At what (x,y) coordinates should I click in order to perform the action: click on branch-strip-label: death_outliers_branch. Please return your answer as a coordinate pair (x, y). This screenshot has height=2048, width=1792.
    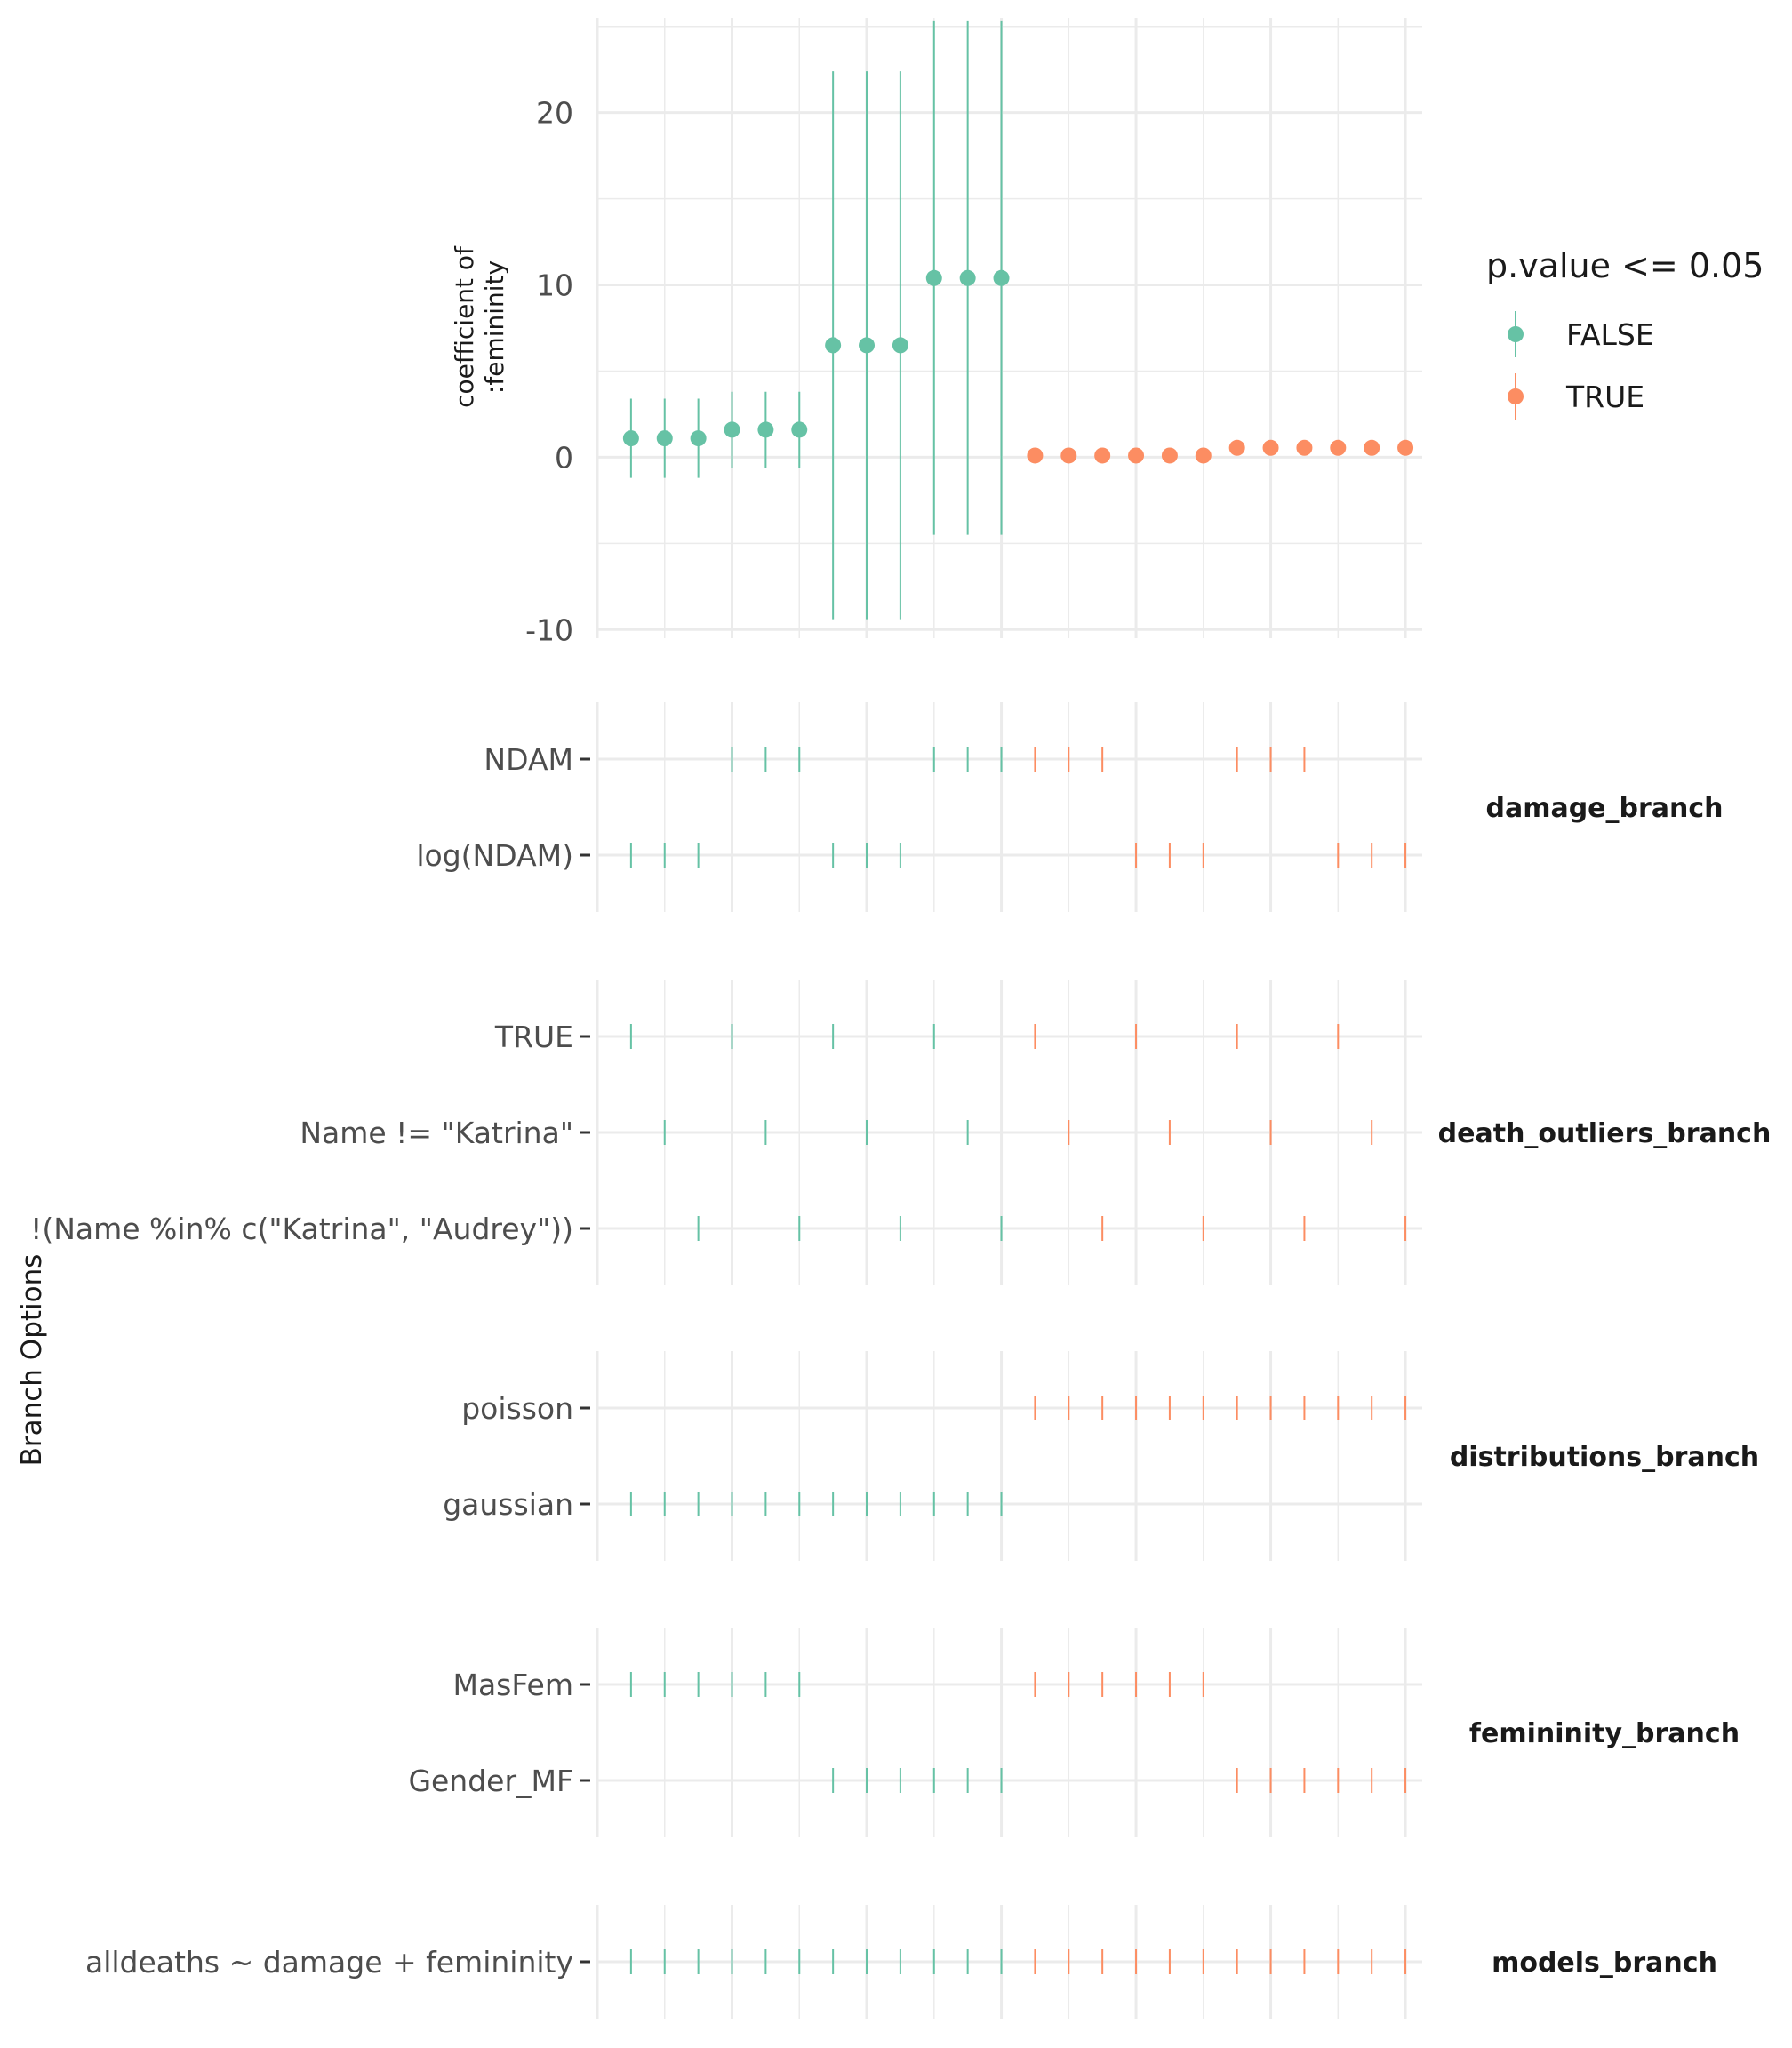
    Looking at the image, I should click on (1605, 1133).